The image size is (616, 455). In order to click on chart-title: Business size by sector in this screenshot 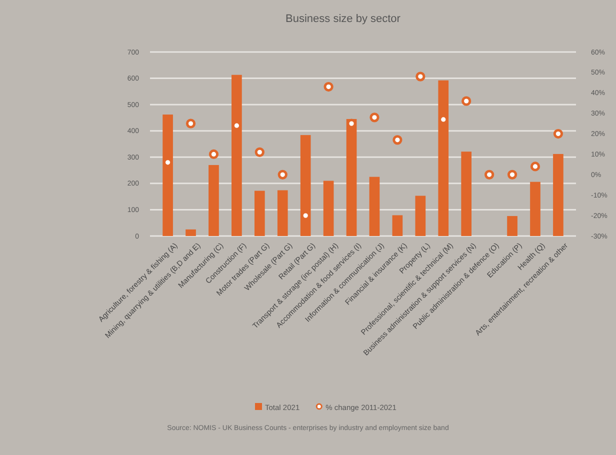, I will do `click(343, 19)`.